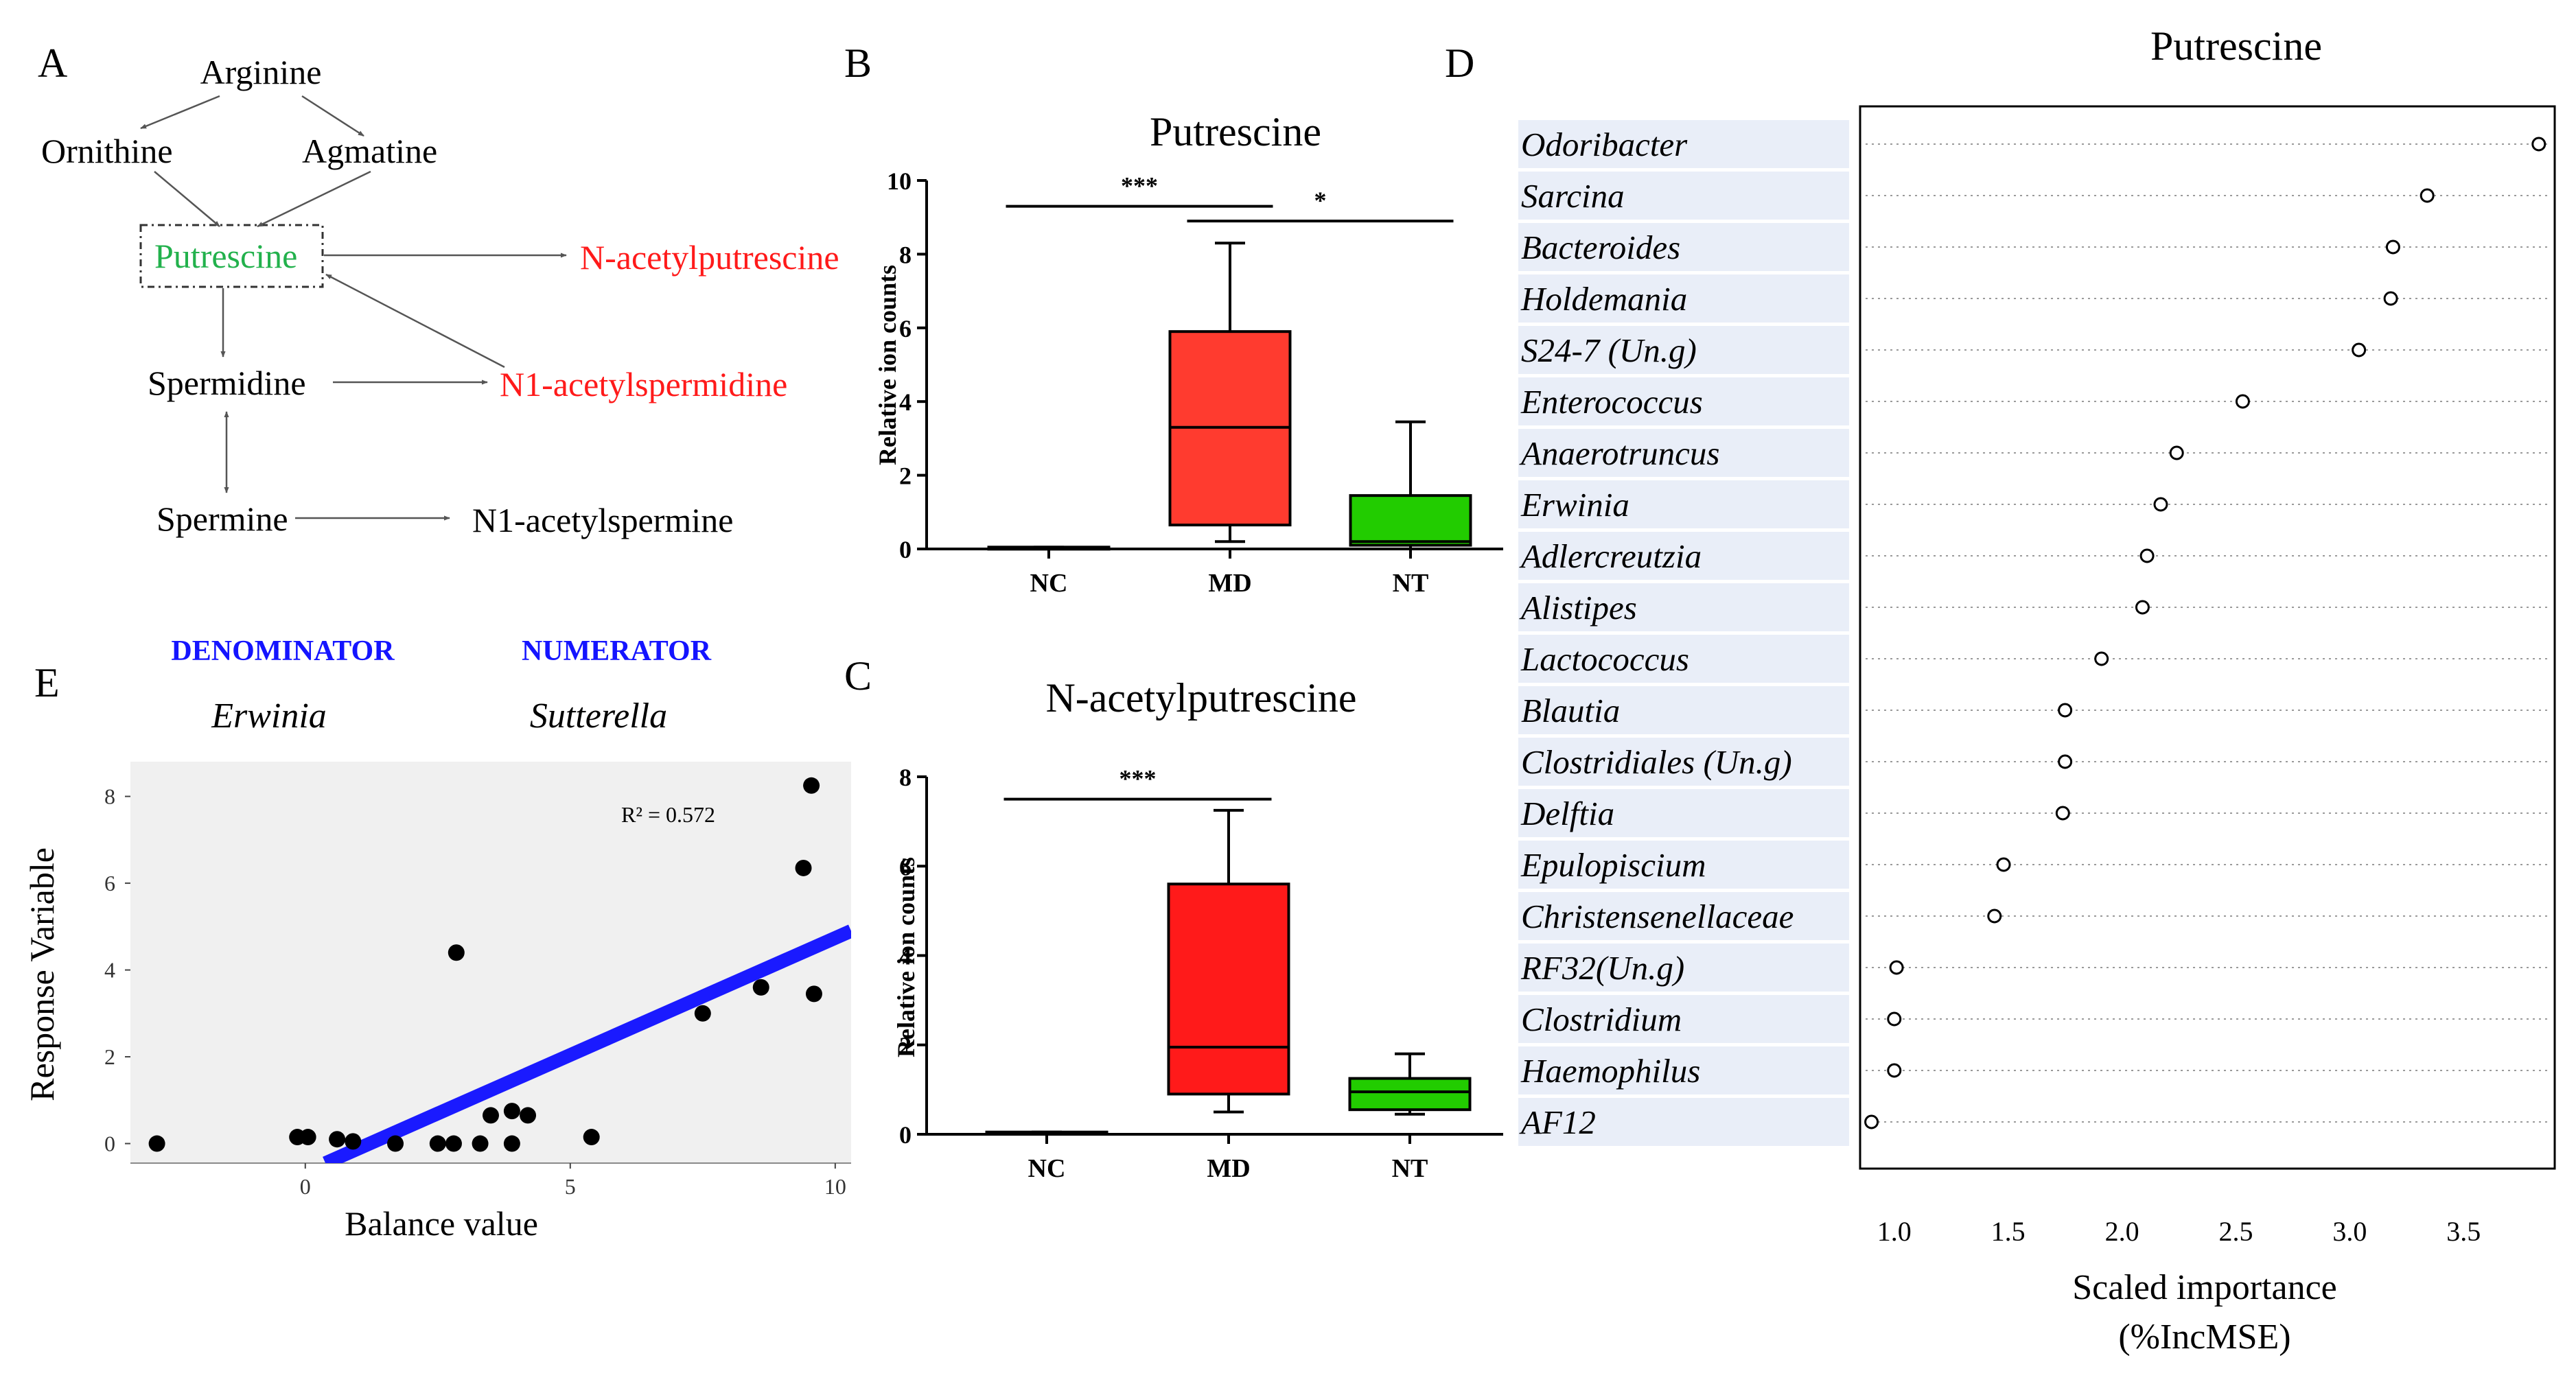 This screenshot has width=2576, height=1382. I want to click on chart-e-plot: 0 2 4 6 8 0 5 10 R² = 0.572, so click(477, 981).